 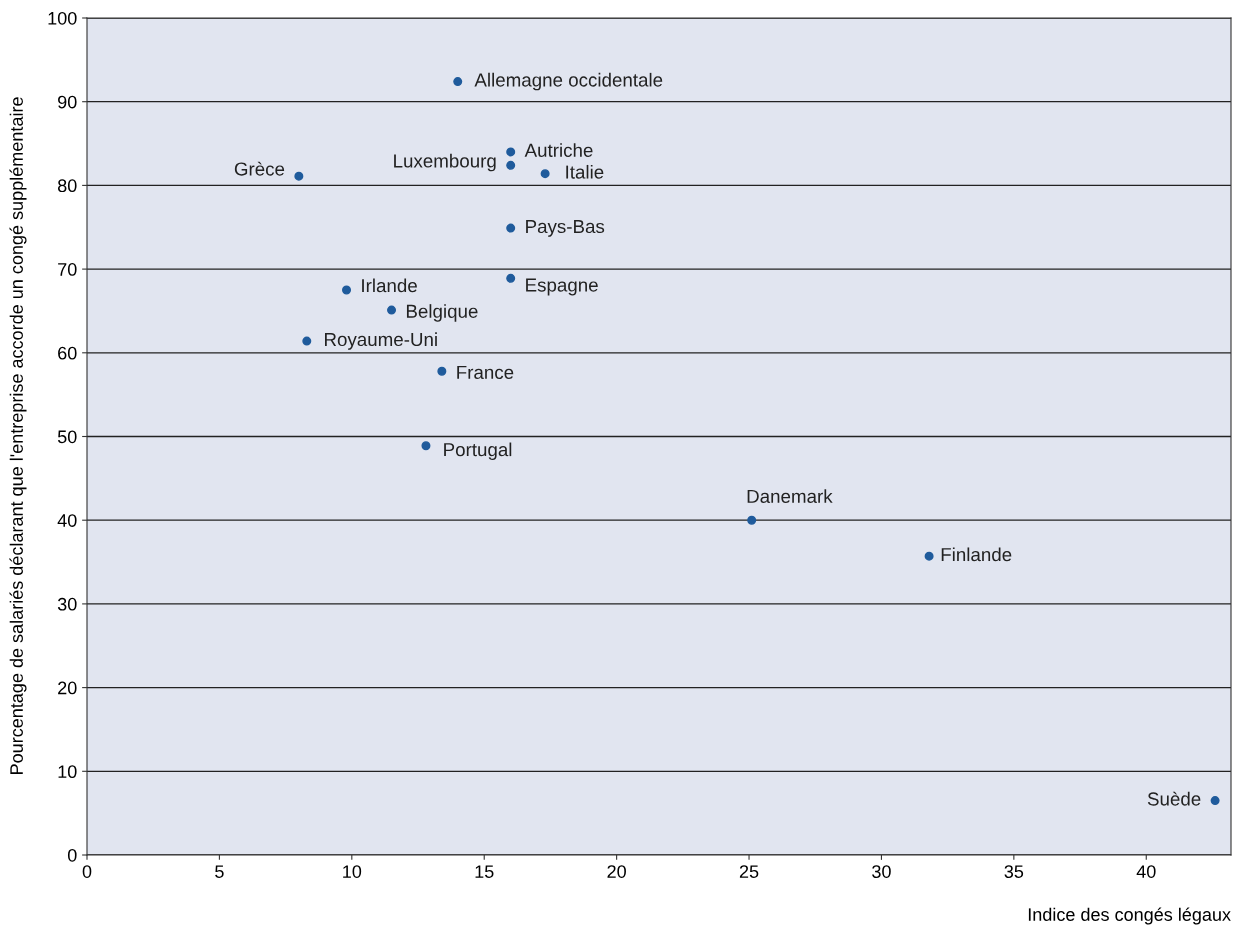 What do you see at coordinates (1146, 871) in the screenshot?
I see `x-tick-label: 40` at bounding box center [1146, 871].